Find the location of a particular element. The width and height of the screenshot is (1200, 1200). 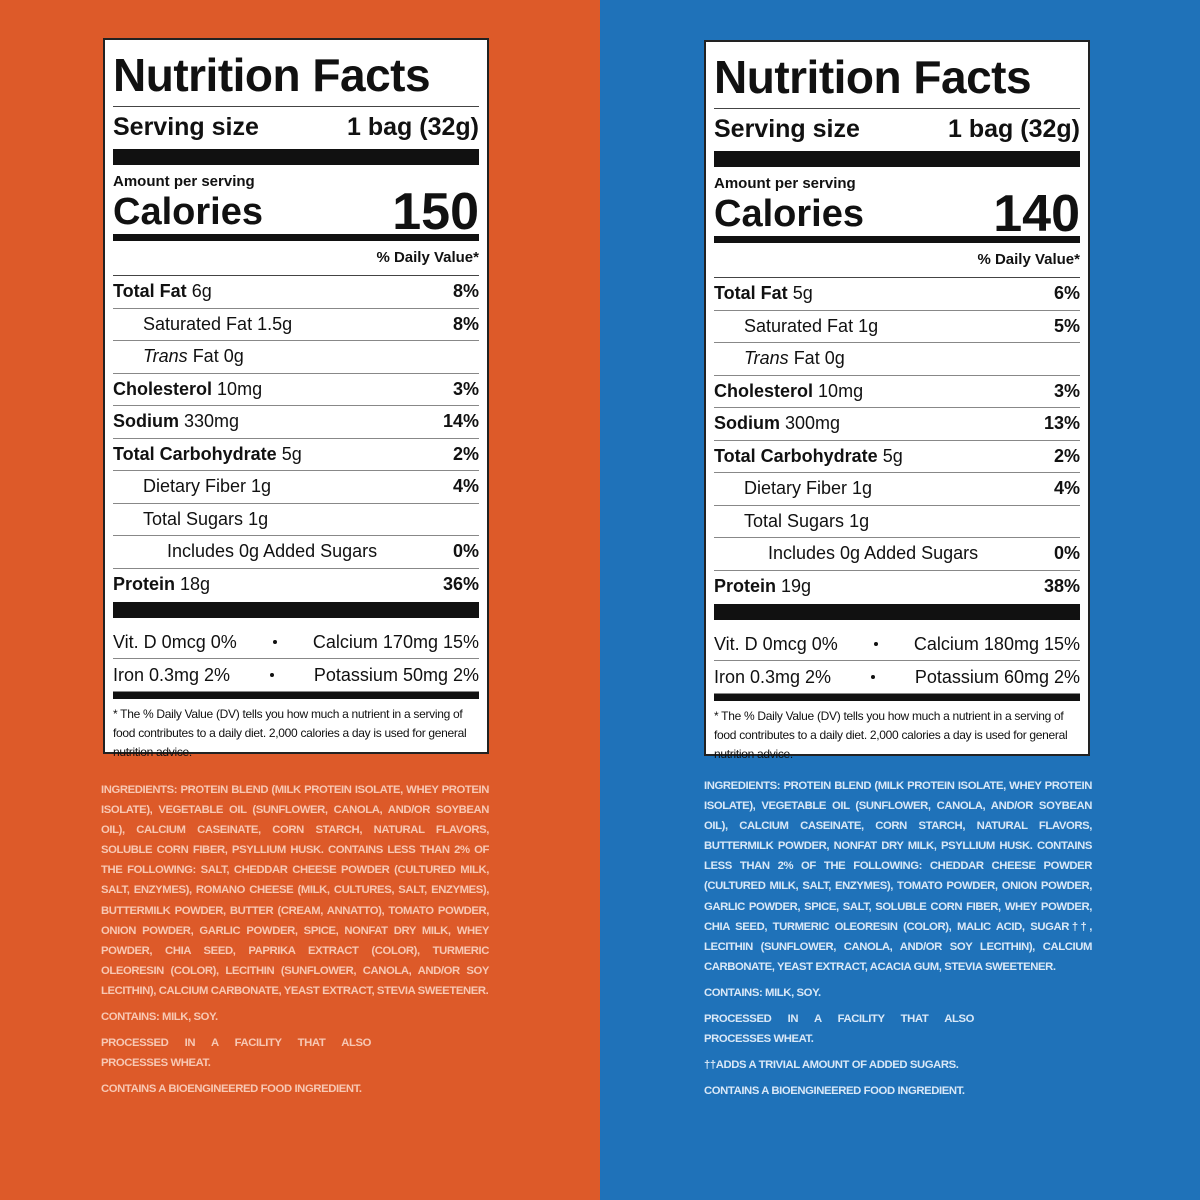

nutrient-row: Sodium 300mg 13% is located at coordinates (897, 424).